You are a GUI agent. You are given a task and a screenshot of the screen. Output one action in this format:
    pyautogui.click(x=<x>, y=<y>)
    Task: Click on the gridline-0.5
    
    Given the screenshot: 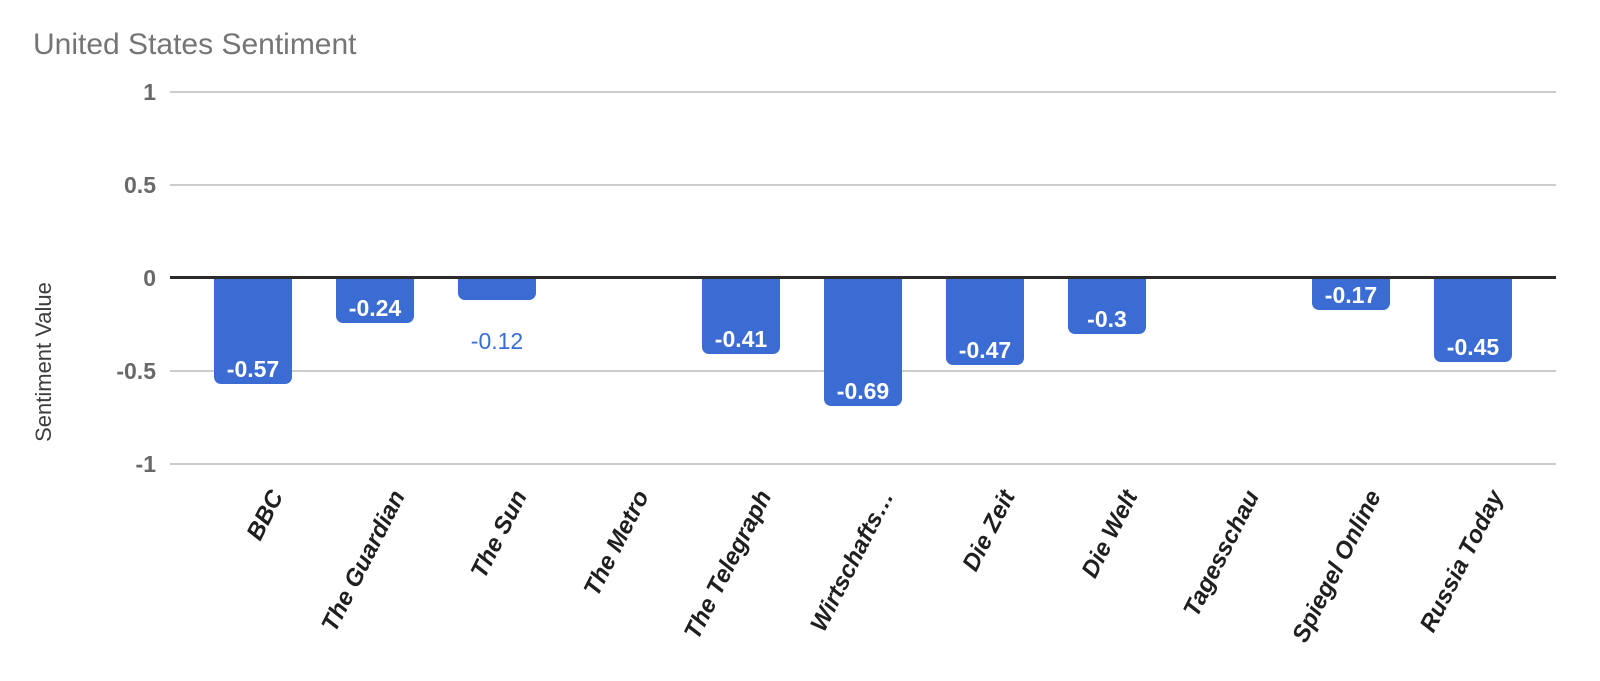 What is the action you would take?
    pyautogui.click(x=863, y=185)
    